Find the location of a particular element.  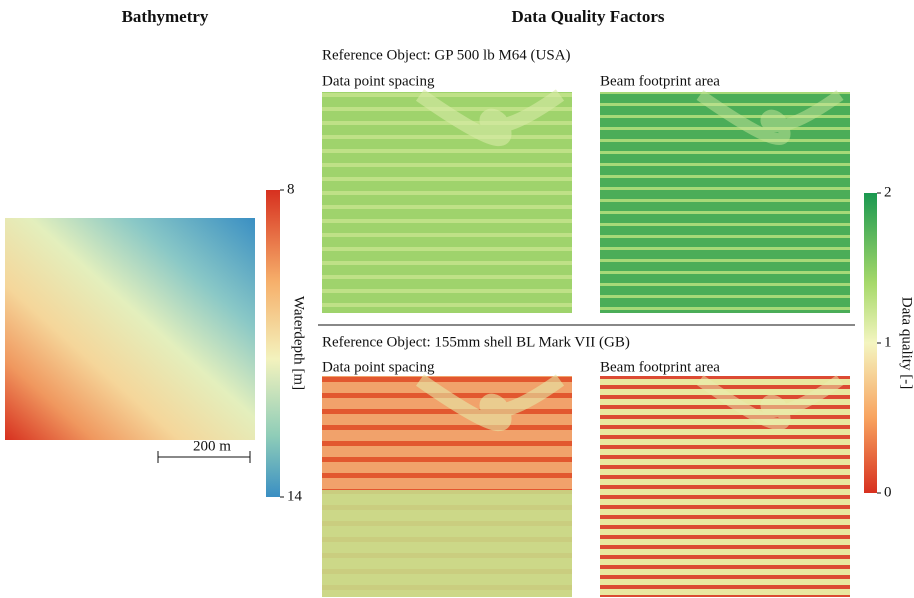

panel-title: Data Quality Factors is located at coordinates (588, 16).